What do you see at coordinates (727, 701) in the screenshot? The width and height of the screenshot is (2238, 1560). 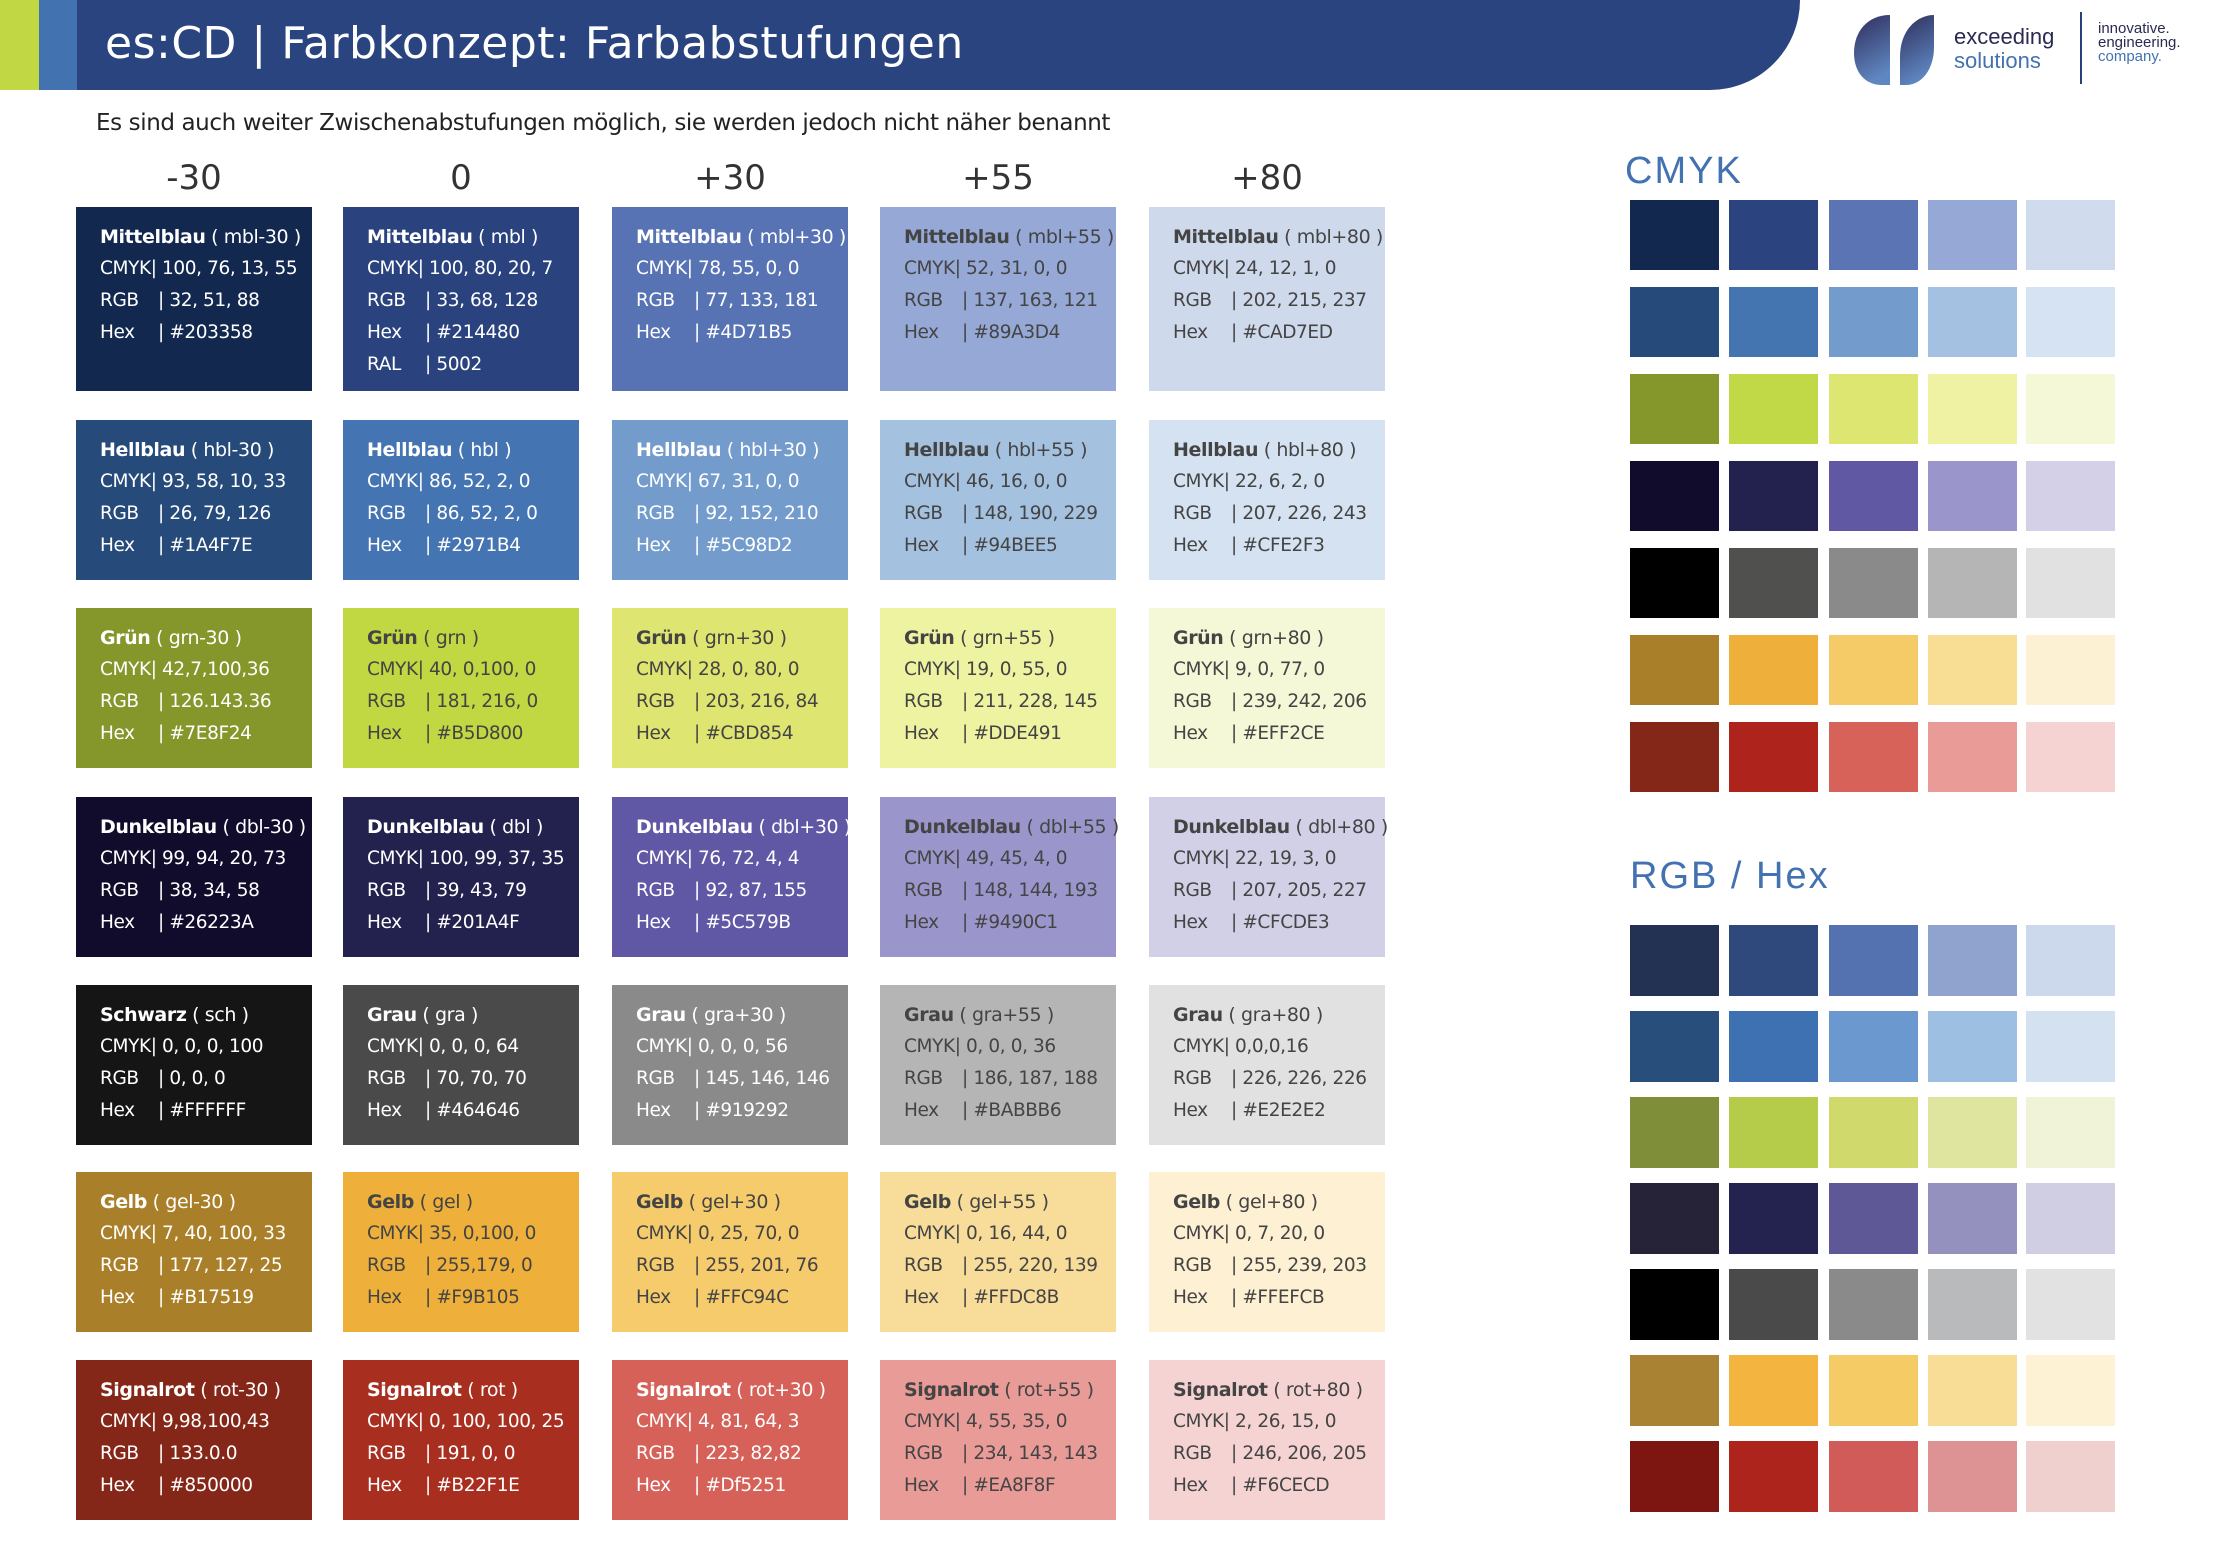 I see `rgb-row: RGB | 203, 216, 84` at bounding box center [727, 701].